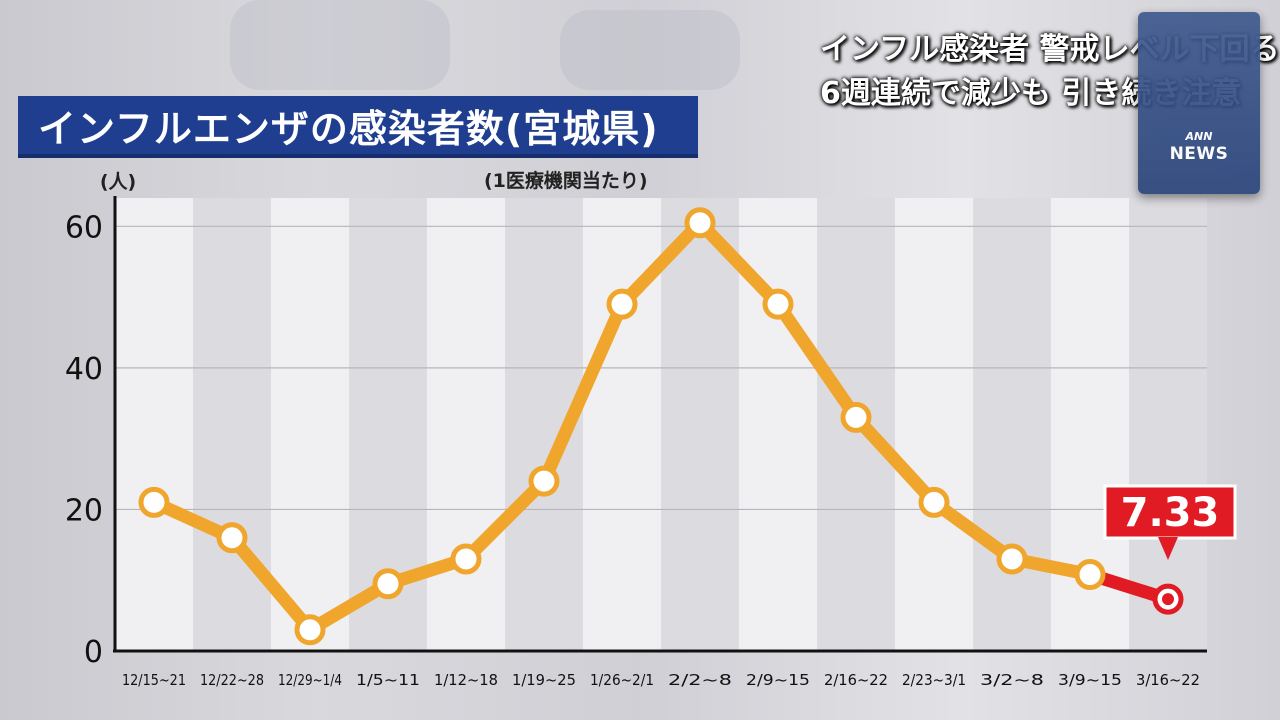 The image size is (1280, 720). I want to click on x-tick-label: 3/9~15, so click(1090, 680).